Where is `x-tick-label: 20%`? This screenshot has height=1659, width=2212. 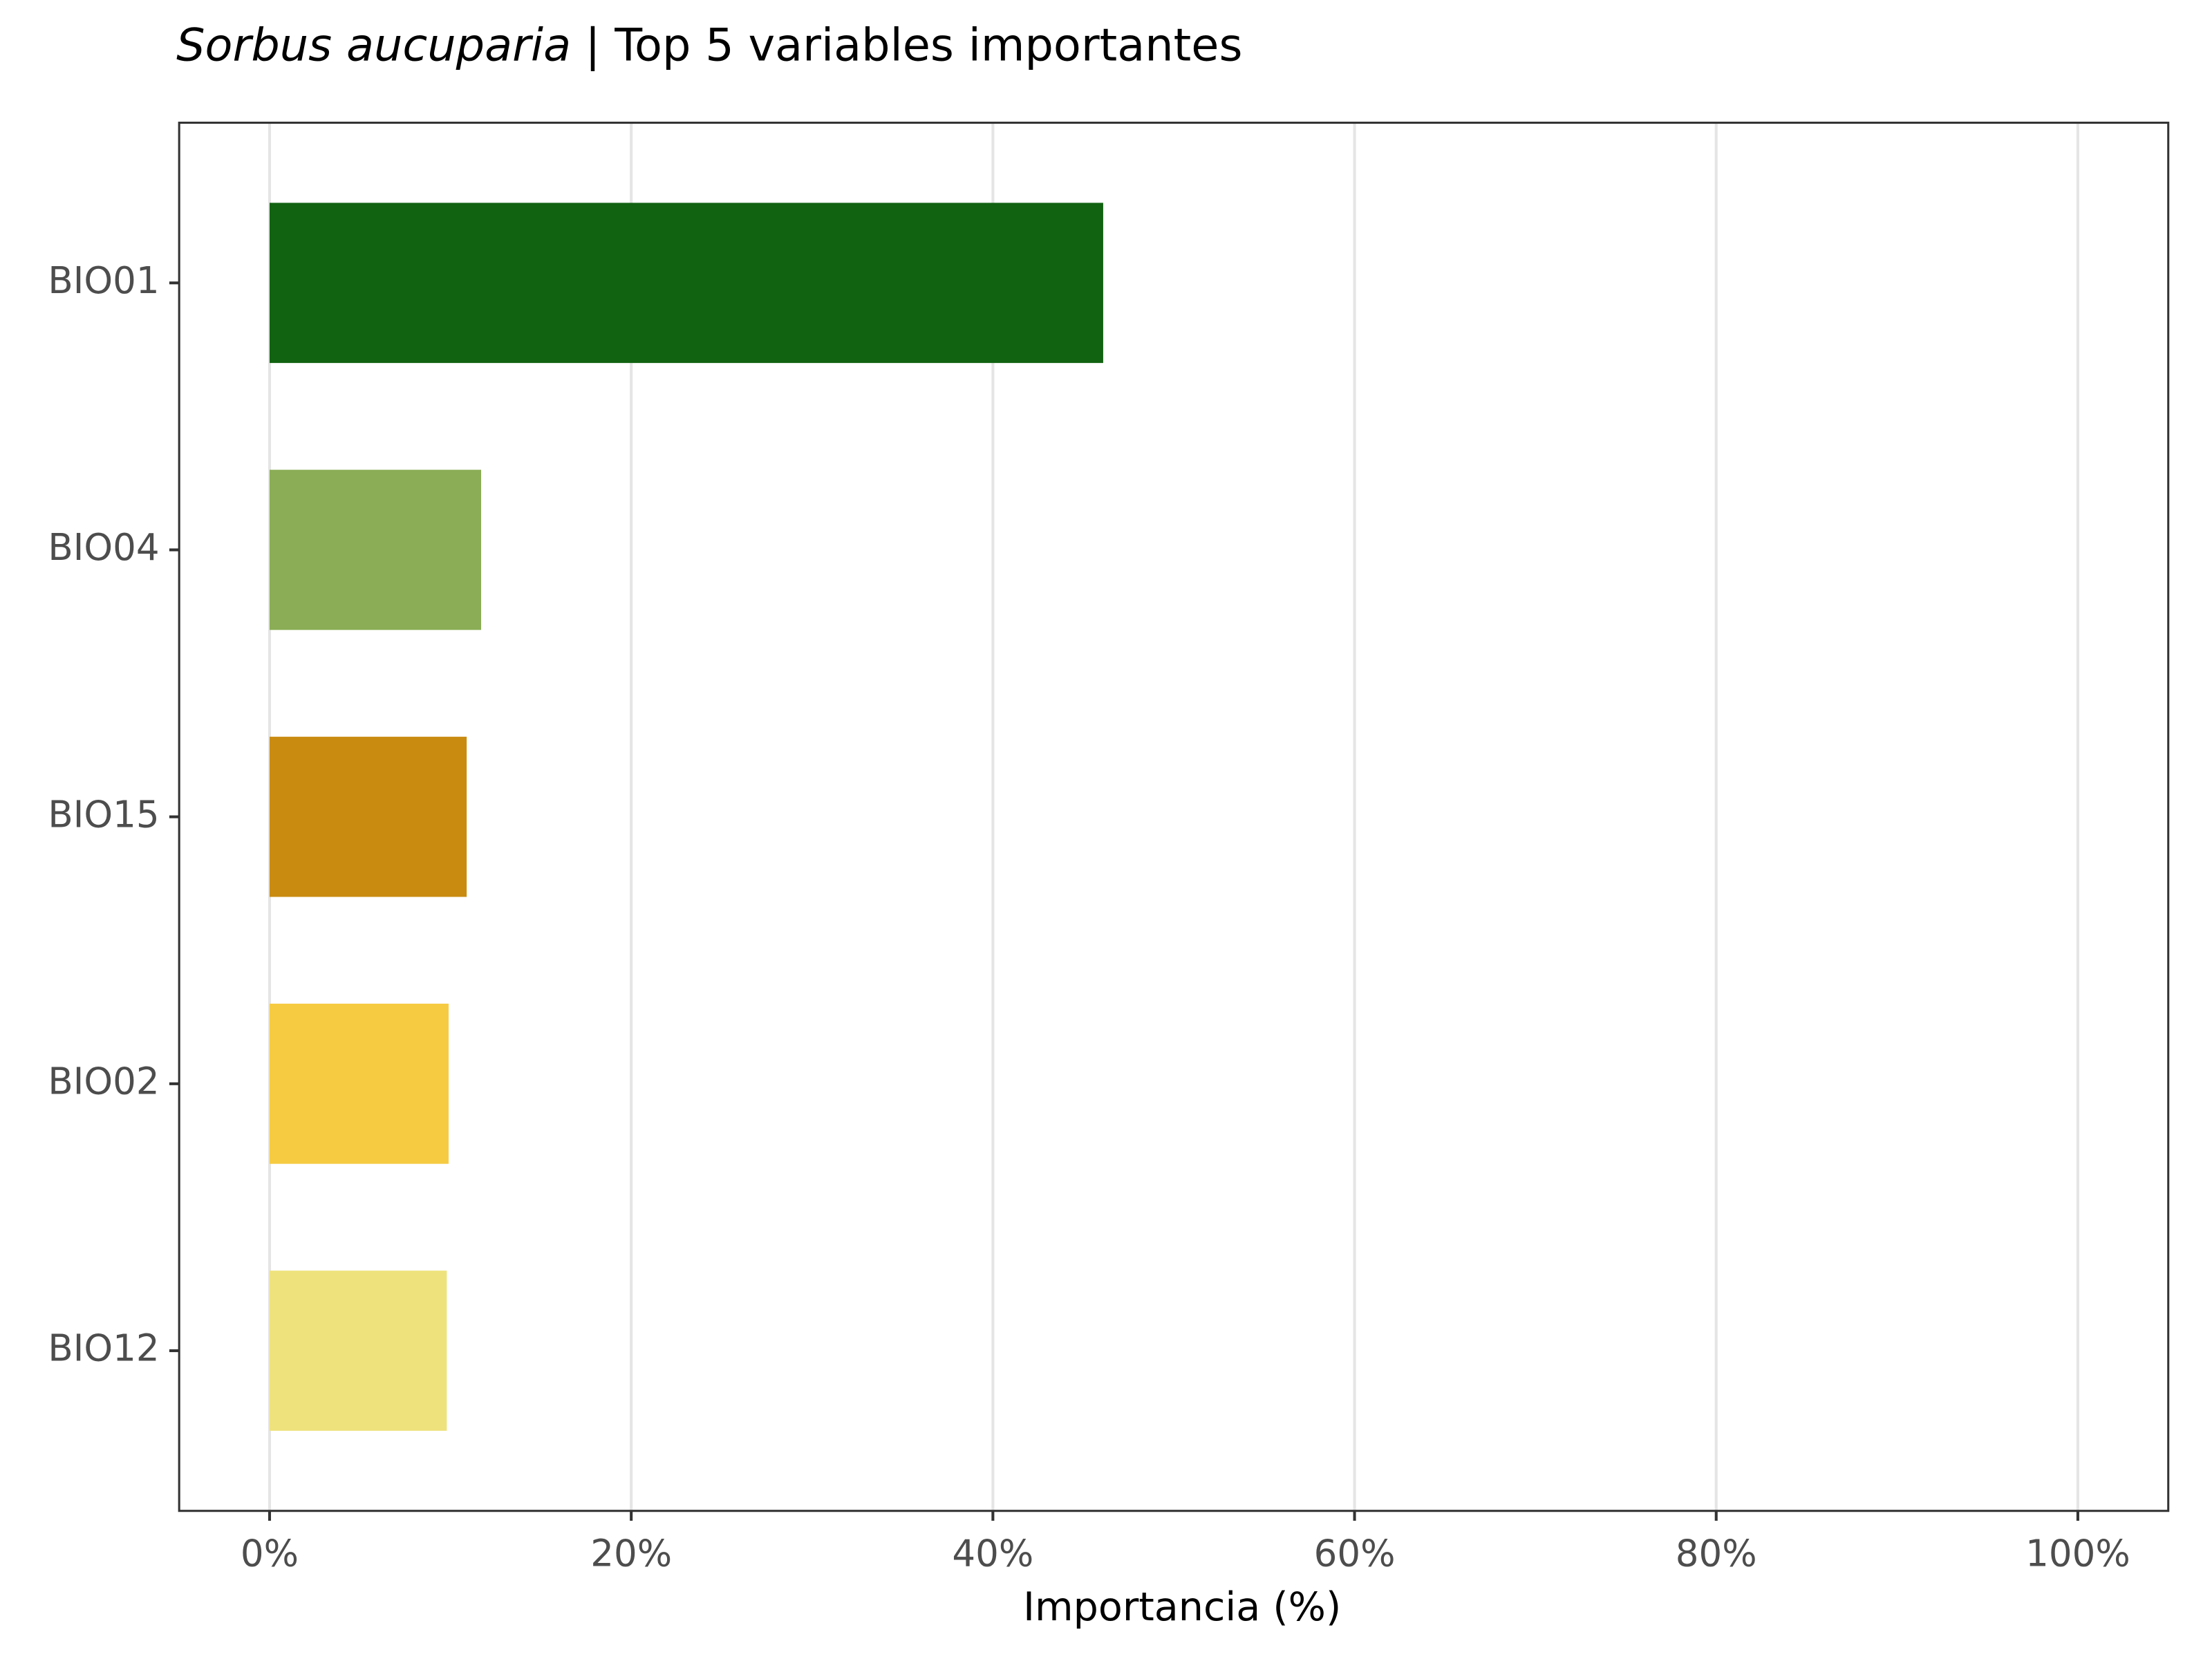 x-tick-label: 20% is located at coordinates (631, 1554).